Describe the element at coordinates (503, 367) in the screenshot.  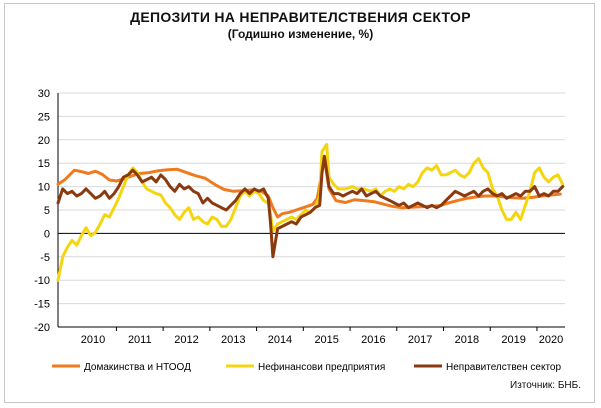
I see `legend-non-government-label: Неправителствен сектор` at that location.